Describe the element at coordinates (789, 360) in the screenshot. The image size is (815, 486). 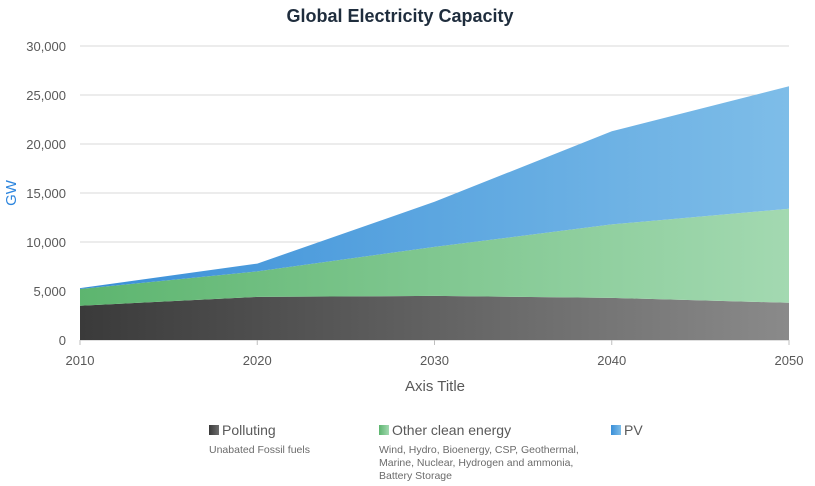
I see `x-tick-label: 2050` at that location.